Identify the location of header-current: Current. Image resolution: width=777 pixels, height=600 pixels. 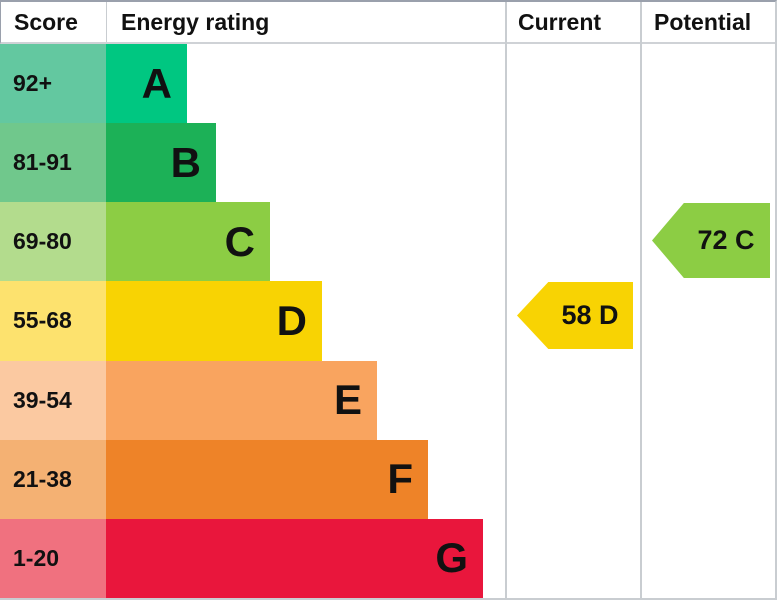
(560, 21).